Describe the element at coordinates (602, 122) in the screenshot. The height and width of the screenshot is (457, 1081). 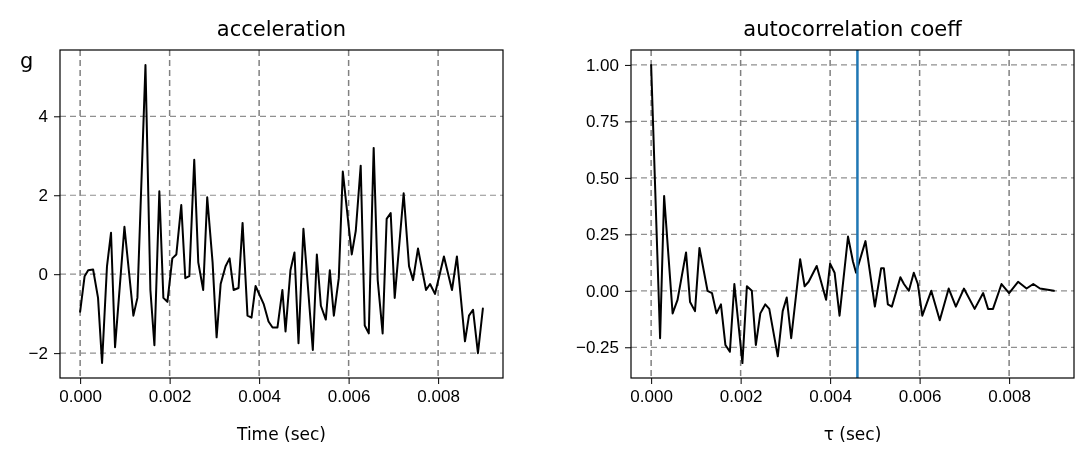
I see `y-tick-label: 0.75` at that location.